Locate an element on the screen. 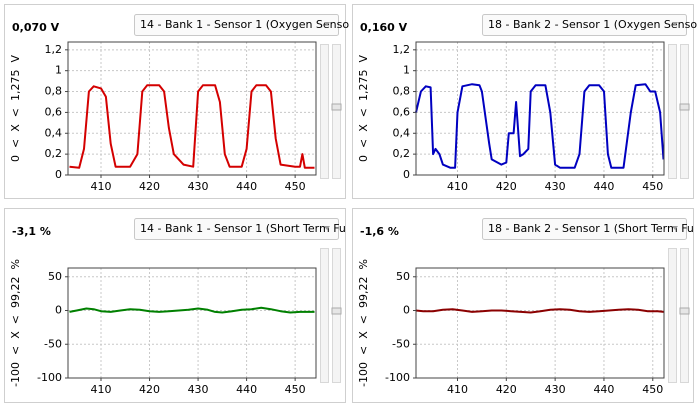 This screenshot has width=700, height=409. sensor-dropdown-text: 14 - Bank 1 - Sensor 1 (Short Term Fu is located at coordinates (243, 228).